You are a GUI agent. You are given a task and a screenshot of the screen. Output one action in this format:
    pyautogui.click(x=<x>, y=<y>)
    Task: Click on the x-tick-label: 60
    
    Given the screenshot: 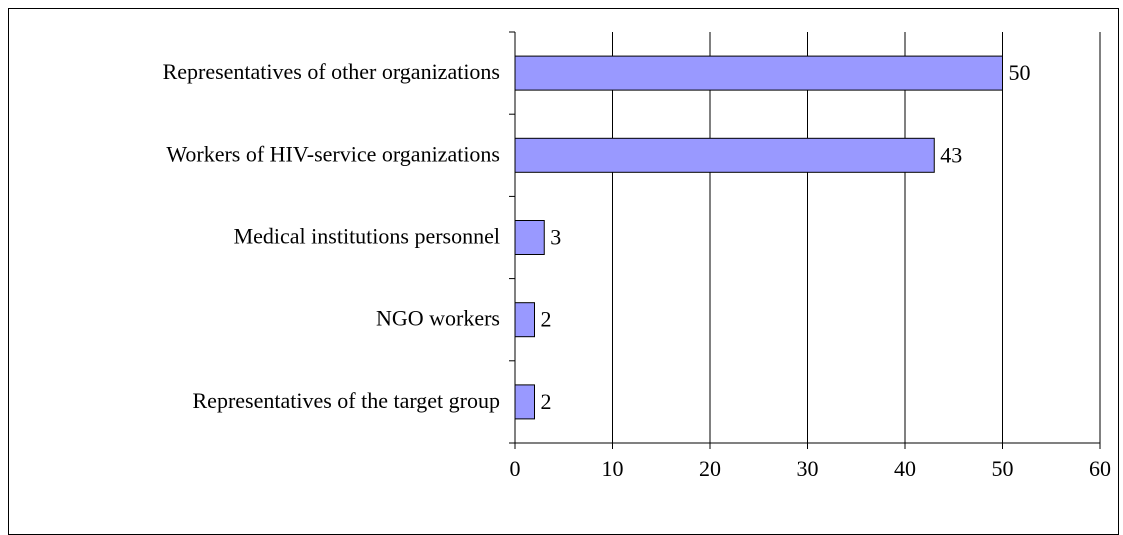 What is the action you would take?
    pyautogui.click(x=1100, y=468)
    